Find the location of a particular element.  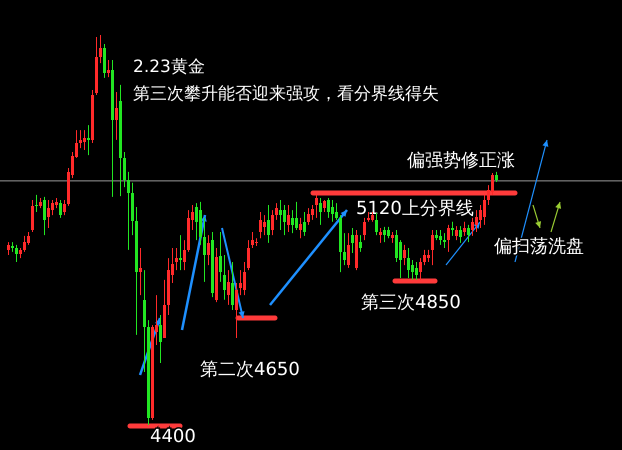

annotation: 第三次4850 is located at coordinates (411, 302).